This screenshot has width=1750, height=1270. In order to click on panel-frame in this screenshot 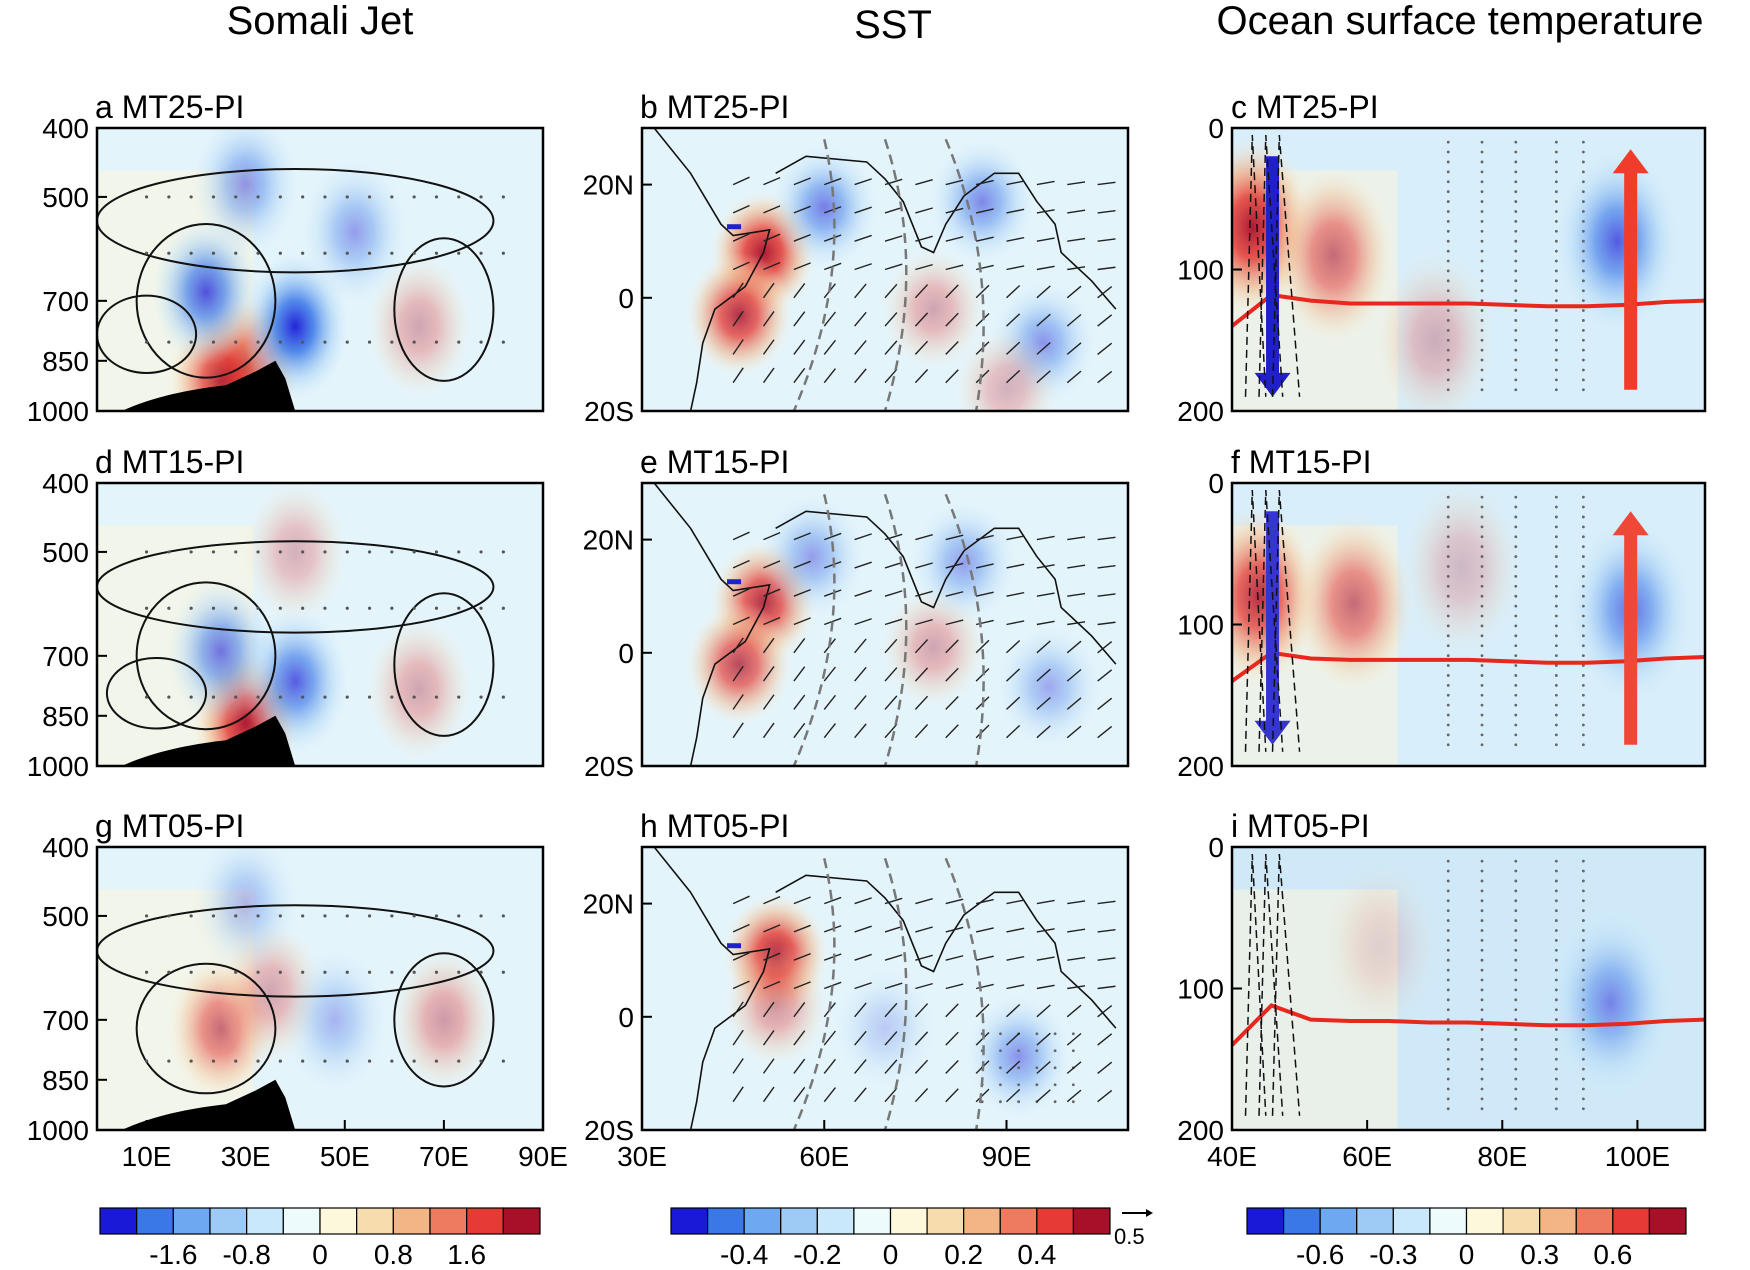, I will do `click(320, 988)`.